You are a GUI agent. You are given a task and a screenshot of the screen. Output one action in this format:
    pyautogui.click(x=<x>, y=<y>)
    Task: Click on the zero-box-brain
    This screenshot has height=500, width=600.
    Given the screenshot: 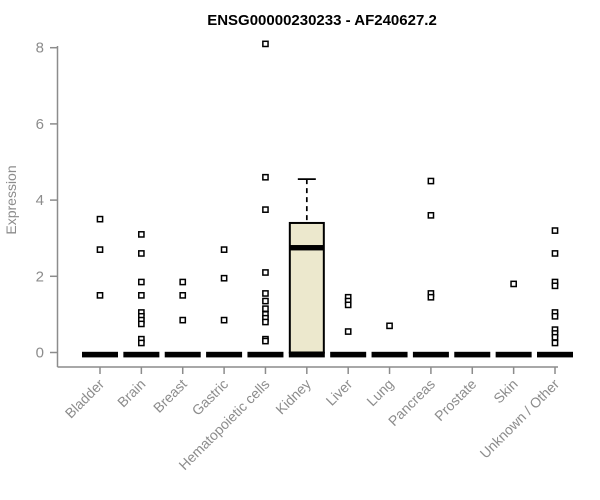 What is the action you would take?
    pyautogui.click(x=141, y=354)
    